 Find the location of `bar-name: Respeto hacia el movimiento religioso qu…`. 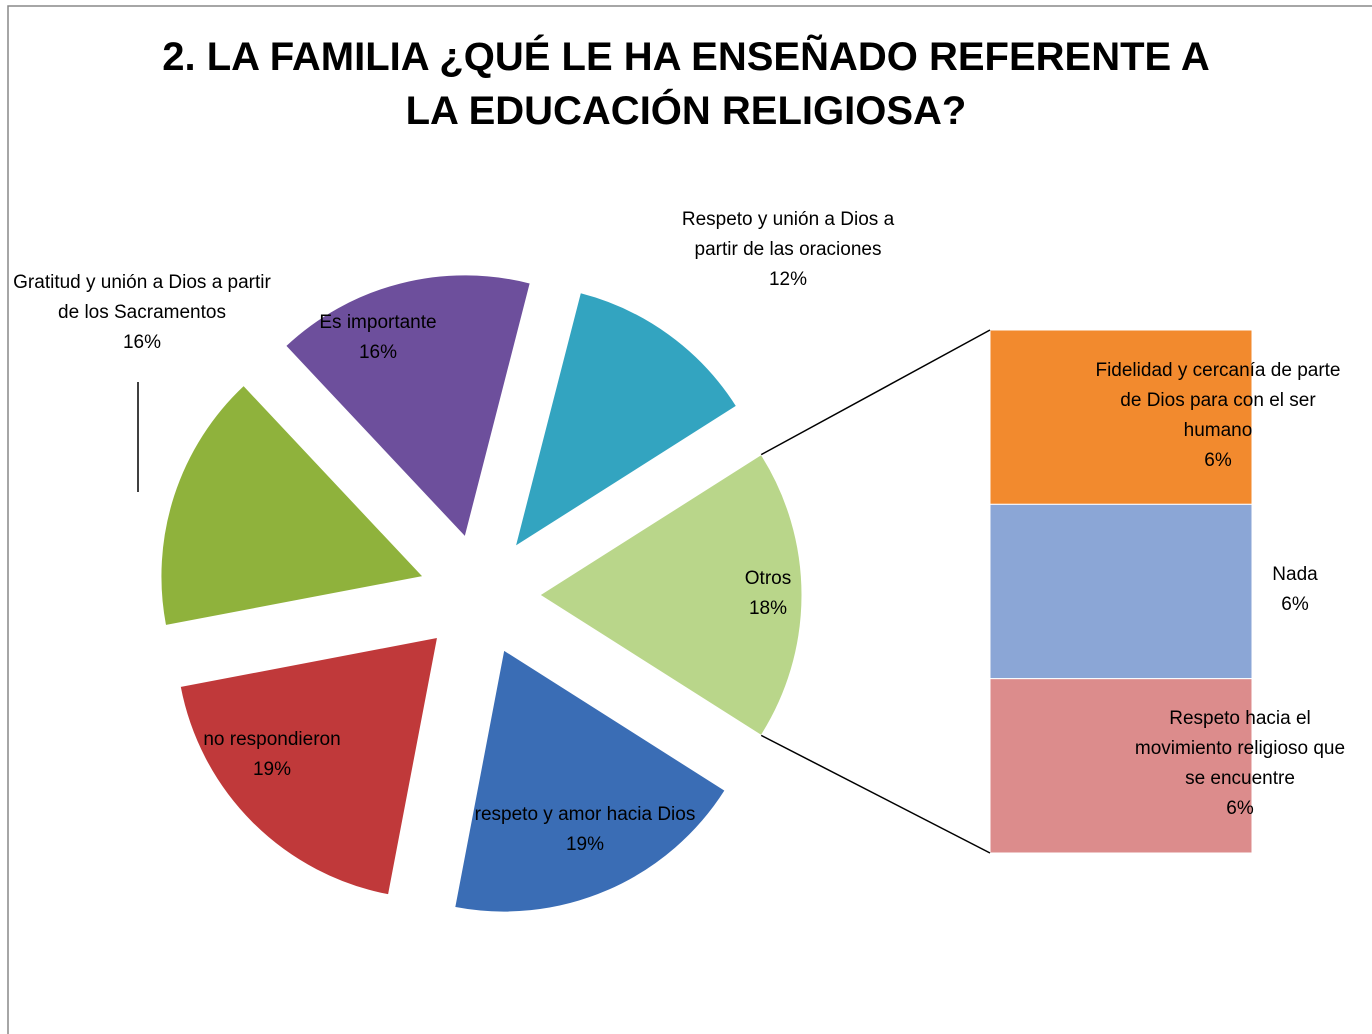

bar-name: Respeto hacia el movimiento religioso qu… is located at coordinates (1240, 748).